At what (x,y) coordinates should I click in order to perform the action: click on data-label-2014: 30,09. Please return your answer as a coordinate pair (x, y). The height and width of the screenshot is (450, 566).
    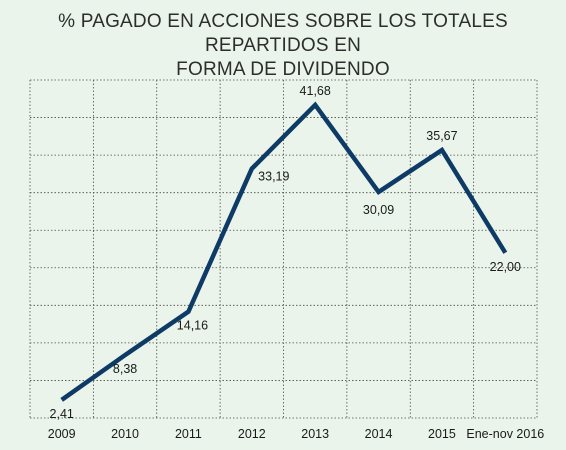
    Looking at the image, I should click on (378, 210).